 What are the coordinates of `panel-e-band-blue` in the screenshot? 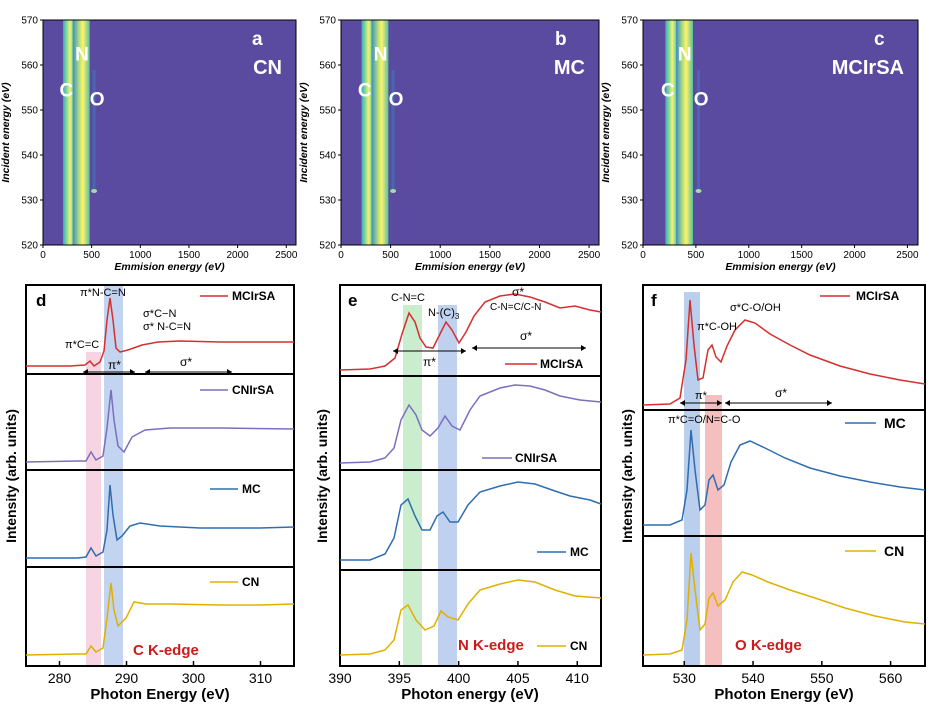 It's located at (447, 485).